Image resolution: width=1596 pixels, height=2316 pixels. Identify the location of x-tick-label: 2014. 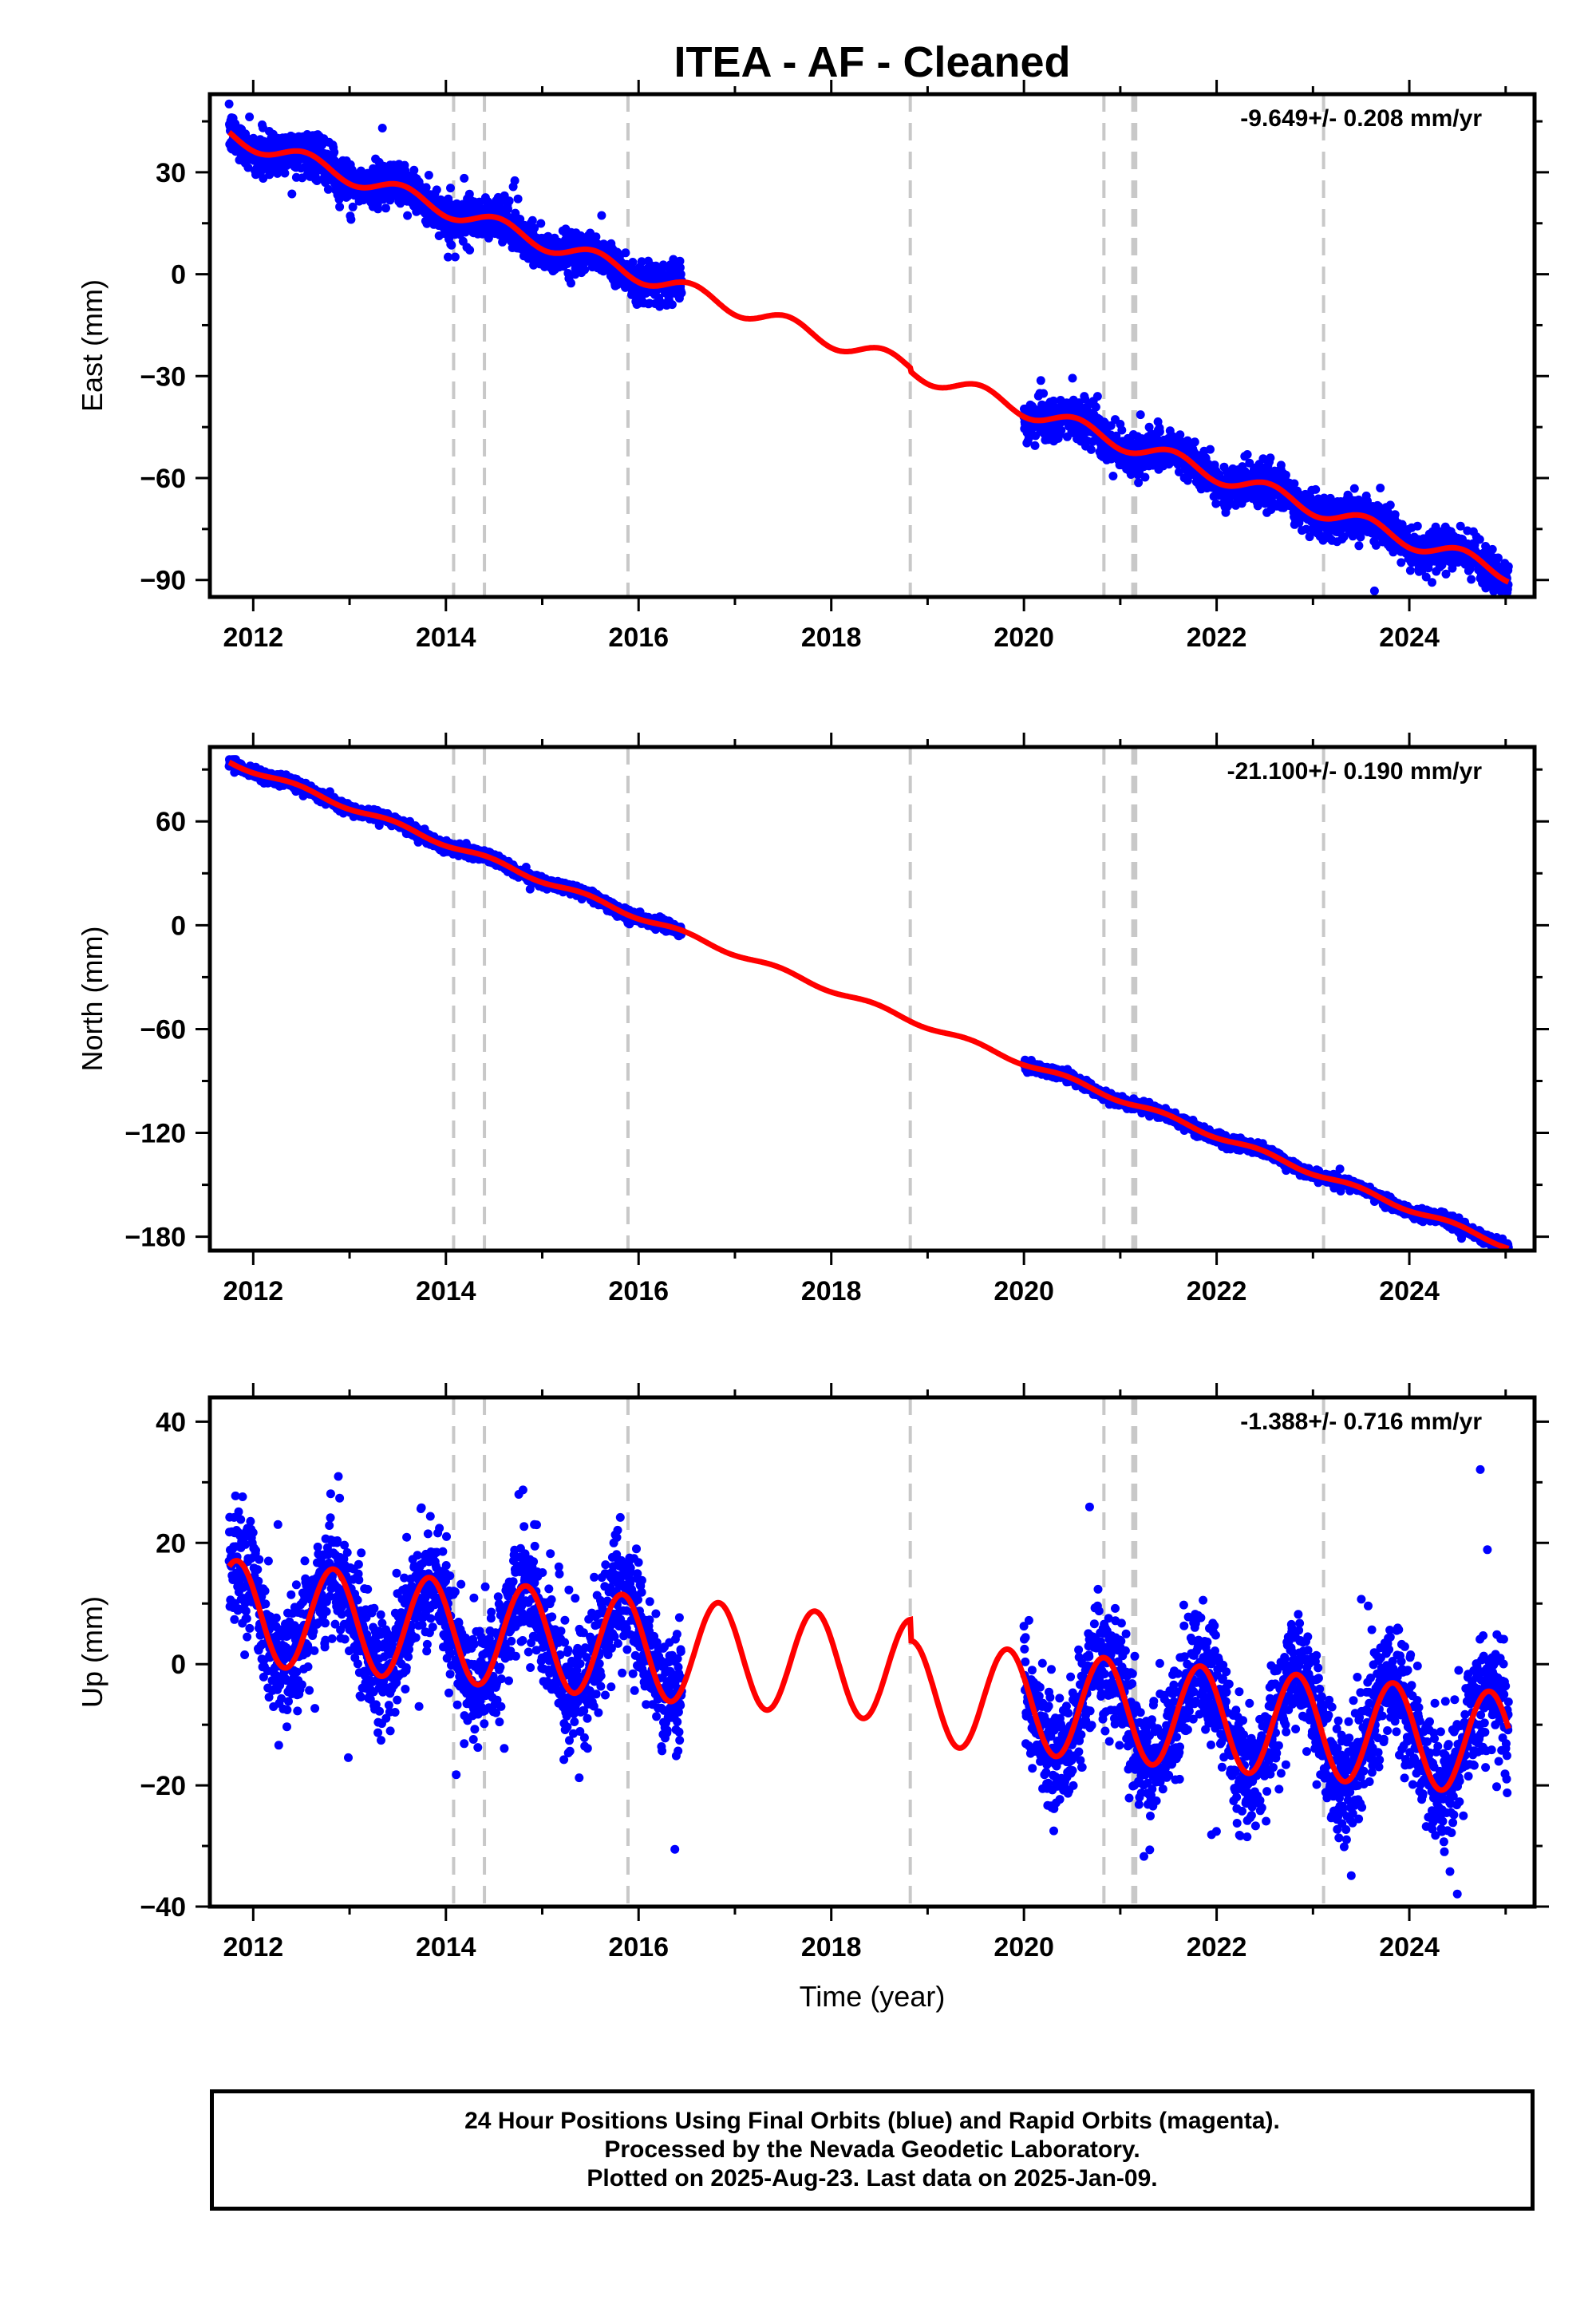
(446, 637).